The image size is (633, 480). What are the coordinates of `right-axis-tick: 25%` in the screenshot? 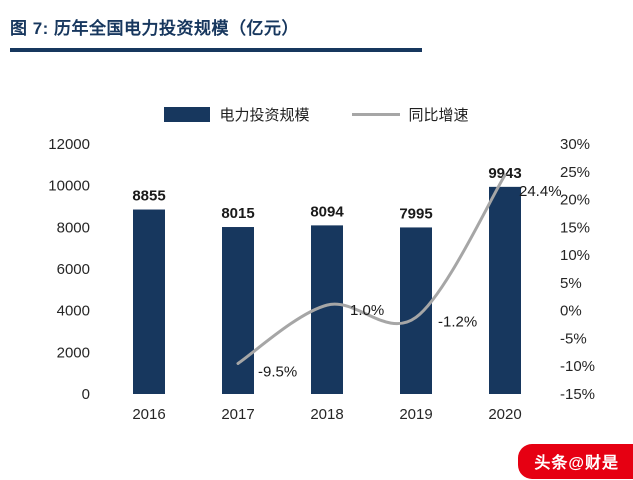 It's located at (575, 172).